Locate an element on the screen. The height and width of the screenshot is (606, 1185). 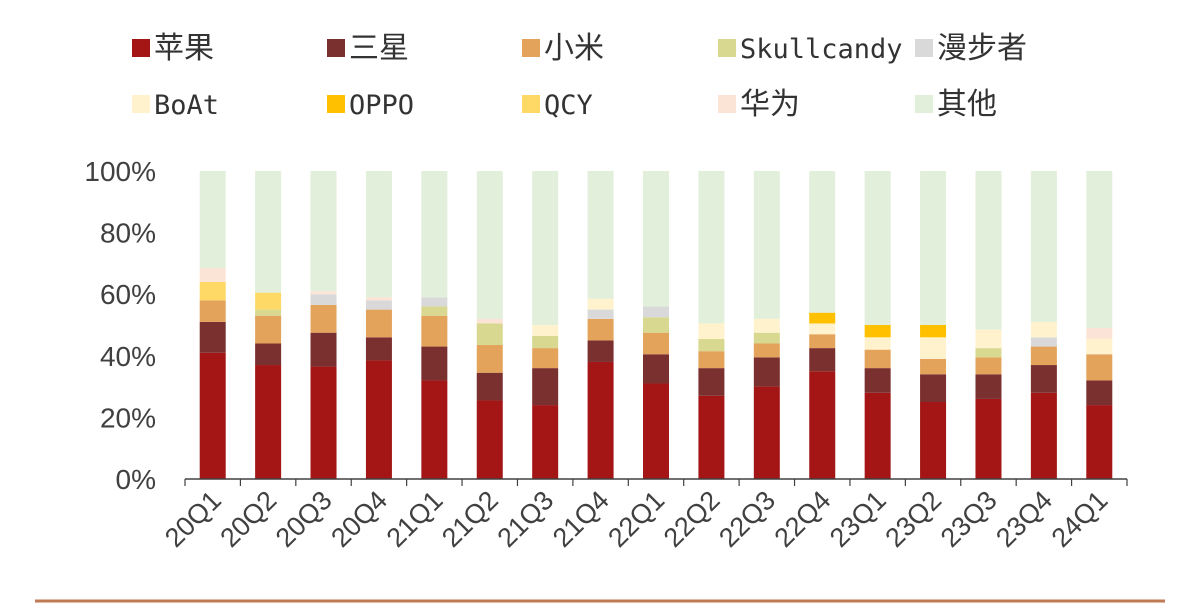
legend-label: QCY is located at coordinates (568, 105).